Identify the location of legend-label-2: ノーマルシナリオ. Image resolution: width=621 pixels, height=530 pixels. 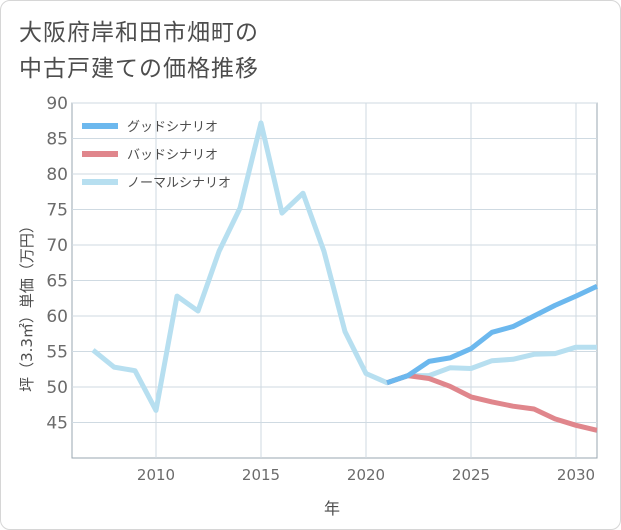
(179, 183).